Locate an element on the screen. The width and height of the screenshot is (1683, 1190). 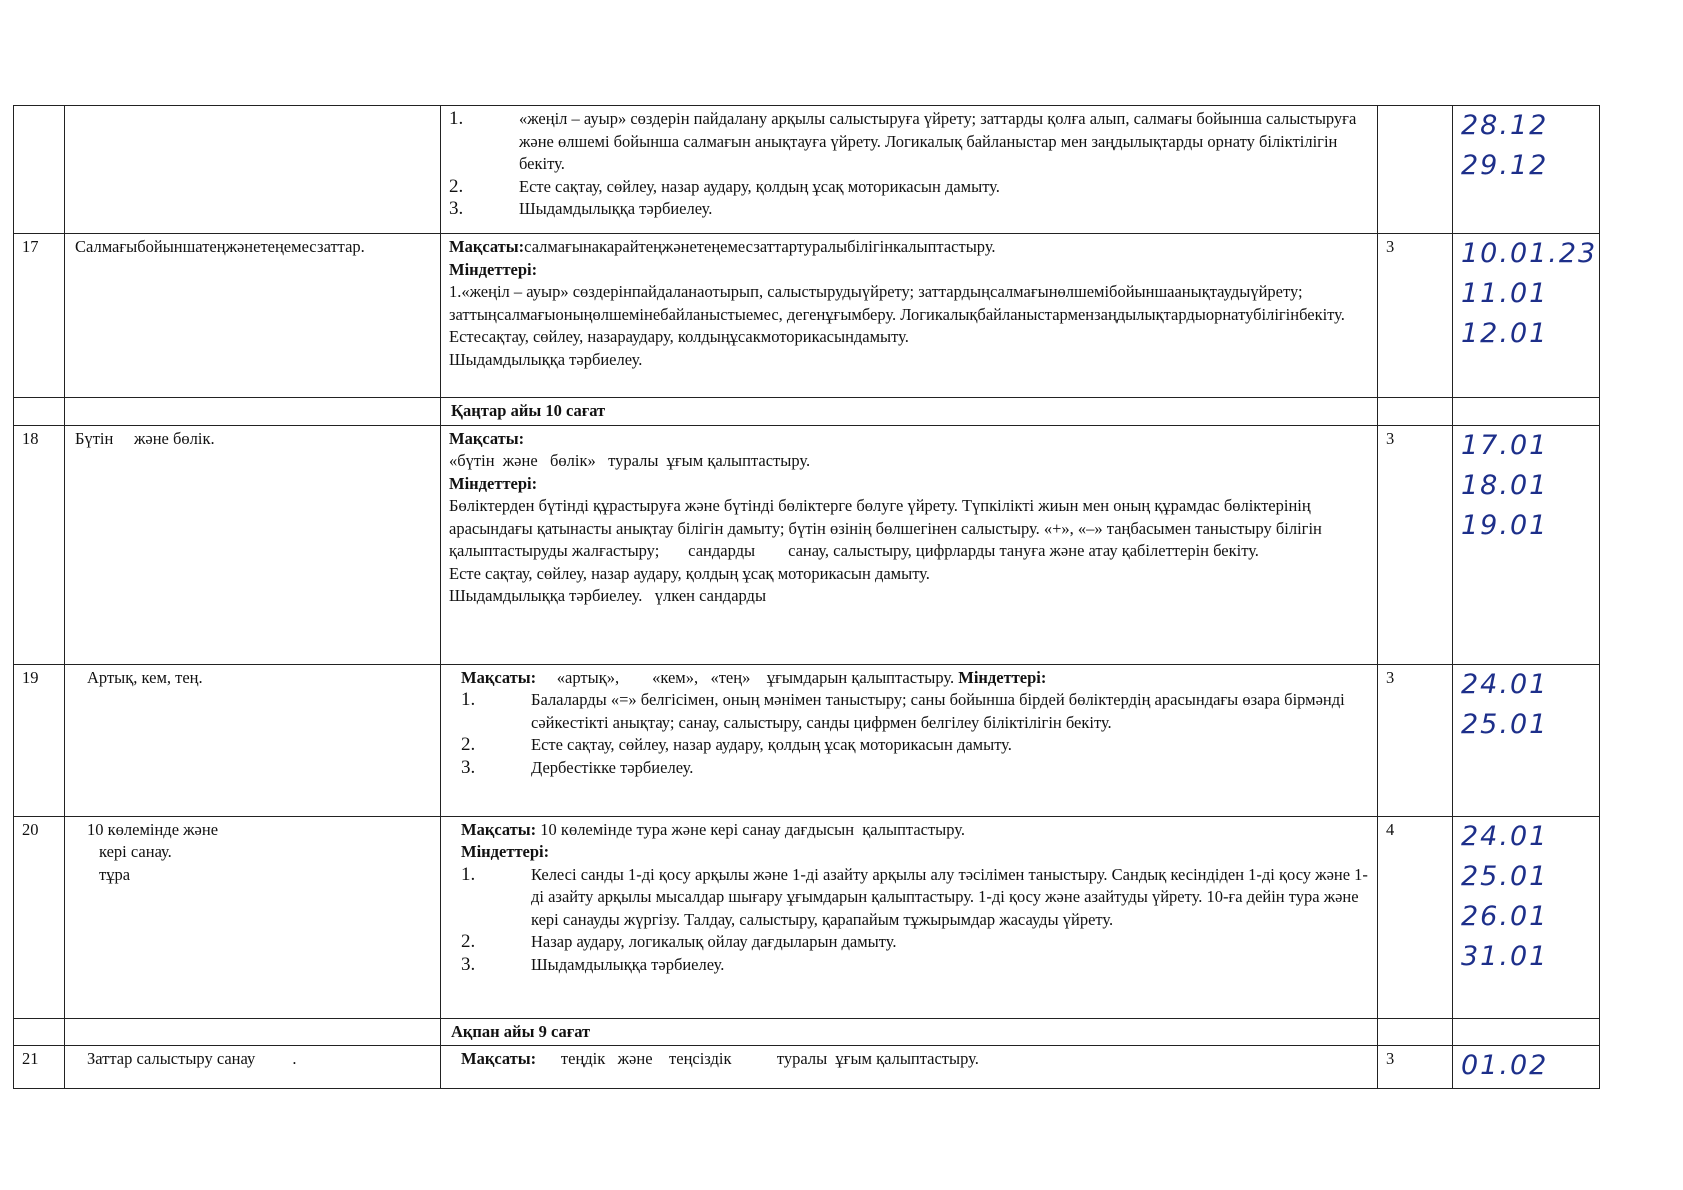
dates-cell: 24.01 25.01 is located at coordinates (1526, 740).